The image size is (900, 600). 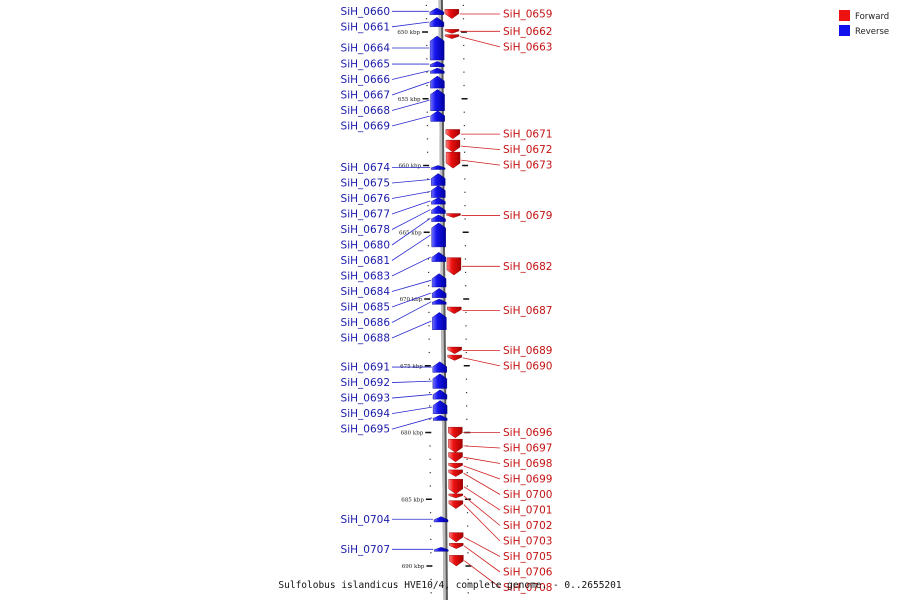 What do you see at coordinates (366, 168) in the screenshot?
I see `reverse-gene-label: SiH_0674` at bounding box center [366, 168].